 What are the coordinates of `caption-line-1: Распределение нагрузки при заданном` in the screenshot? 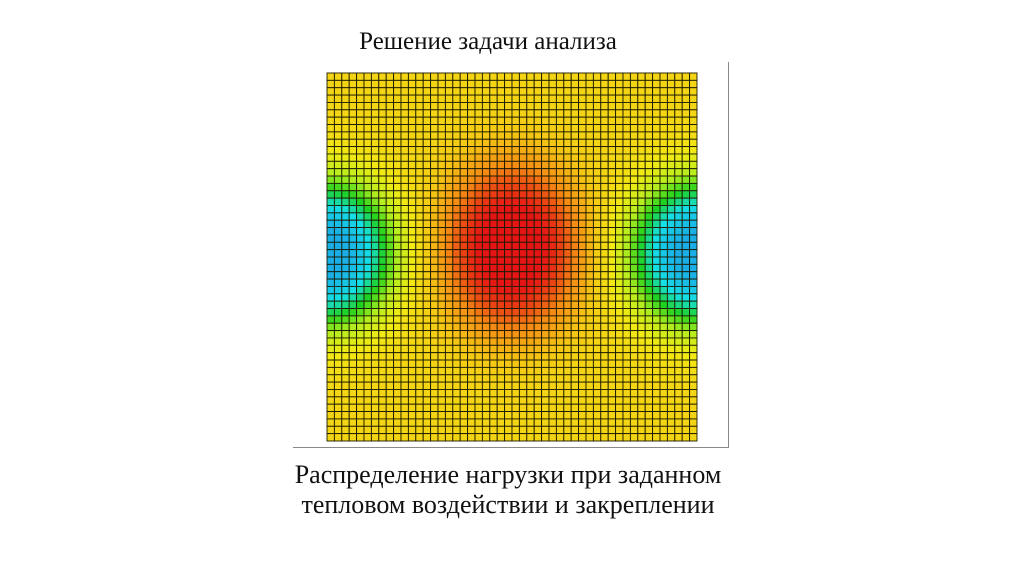 It's located at (508, 474).